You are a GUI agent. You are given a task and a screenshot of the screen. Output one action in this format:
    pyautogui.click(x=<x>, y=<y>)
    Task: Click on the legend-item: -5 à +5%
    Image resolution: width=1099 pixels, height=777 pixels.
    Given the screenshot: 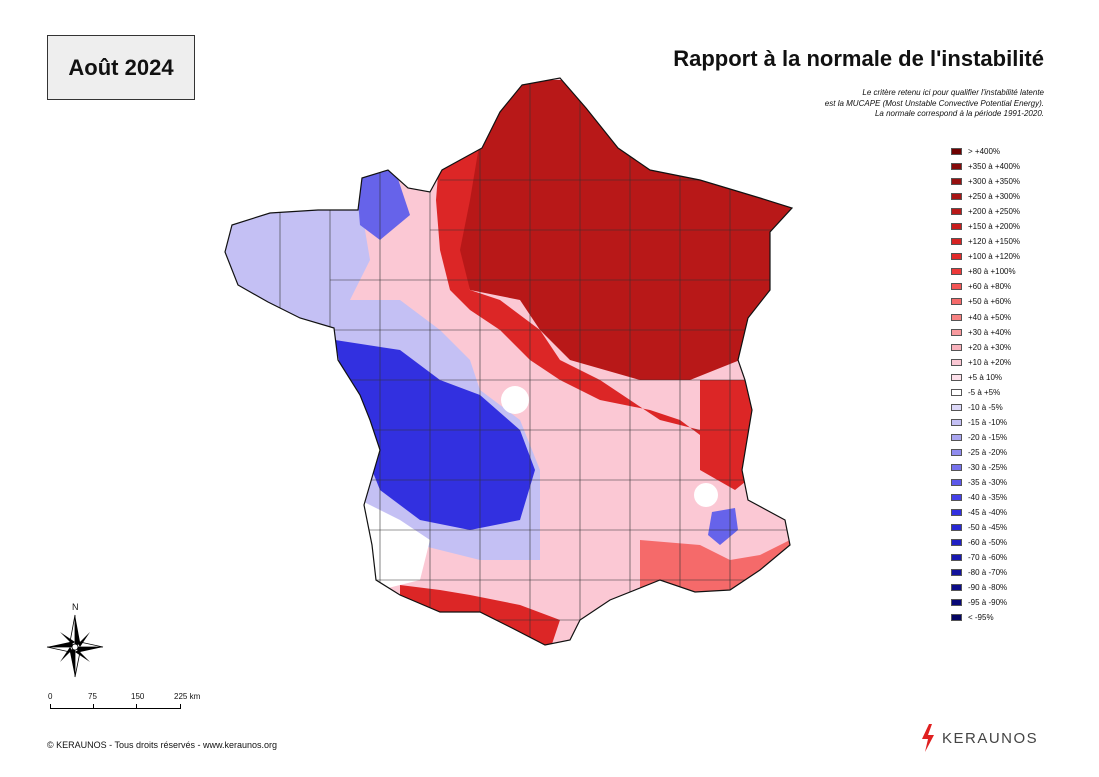 What is the action you would take?
    pyautogui.click(x=985, y=392)
    